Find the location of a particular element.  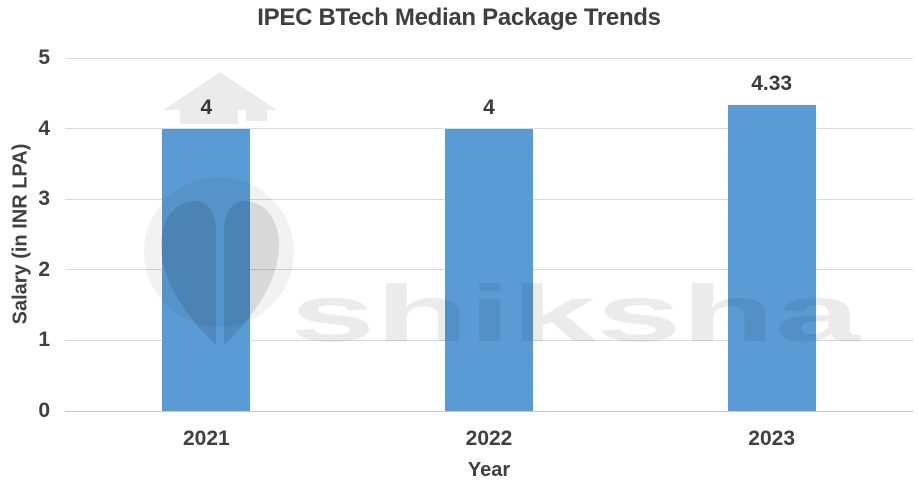

x-tick-label: 2023 is located at coordinates (772, 438).